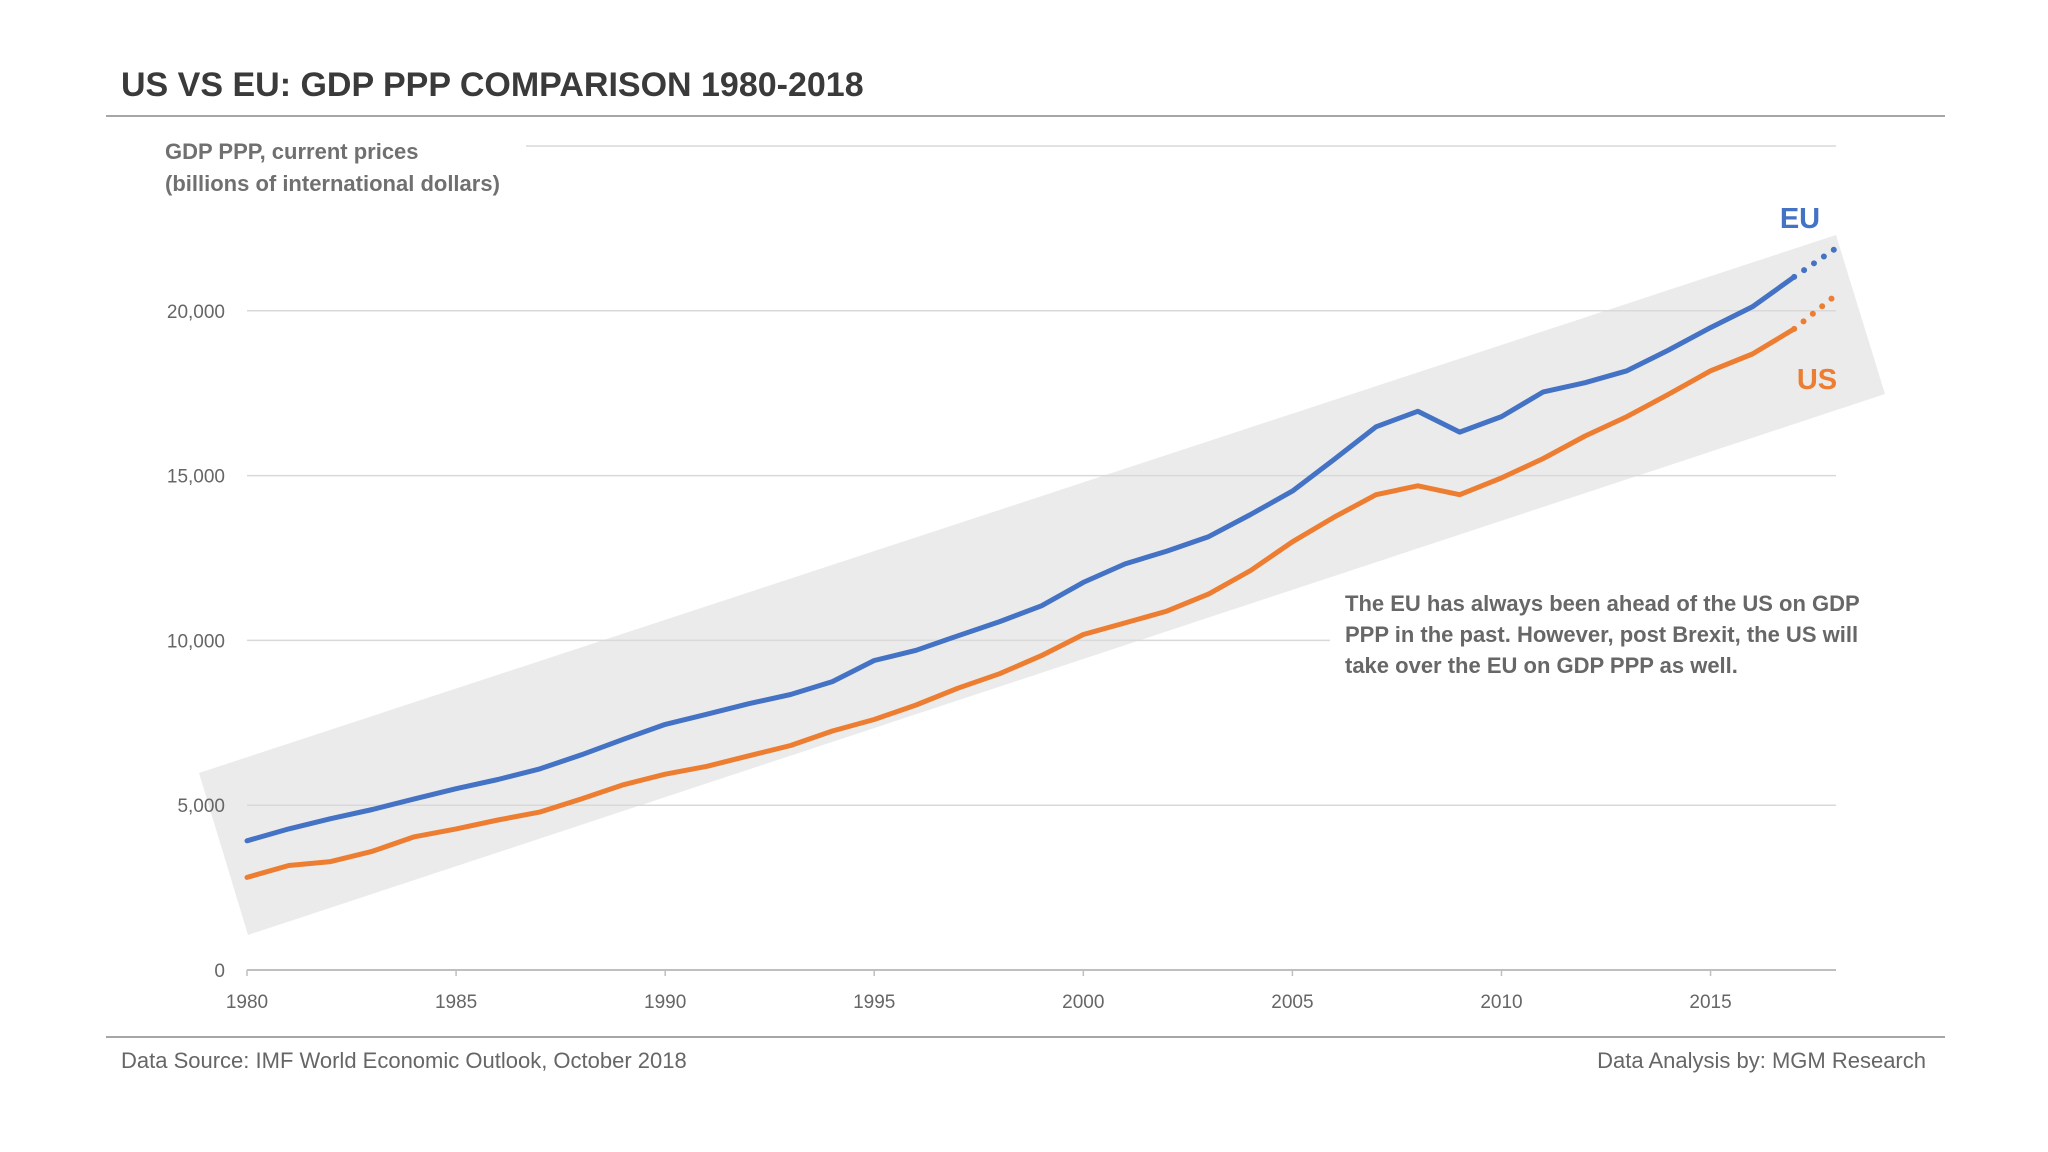  Describe the element at coordinates (196, 312) in the screenshot. I see `y-tick-label: 20,000` at that location.